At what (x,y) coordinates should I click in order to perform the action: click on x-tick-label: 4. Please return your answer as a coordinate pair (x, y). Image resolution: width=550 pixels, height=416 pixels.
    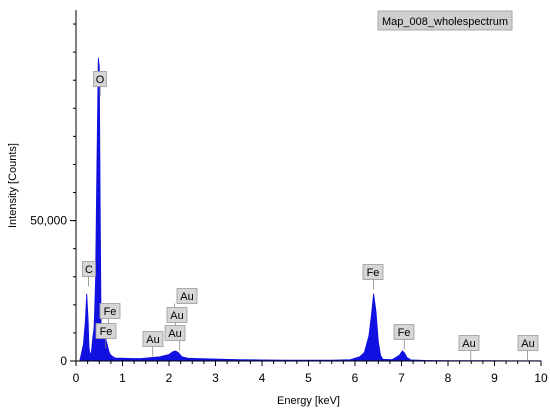
    Looking at the image, I should click on (262, 378).